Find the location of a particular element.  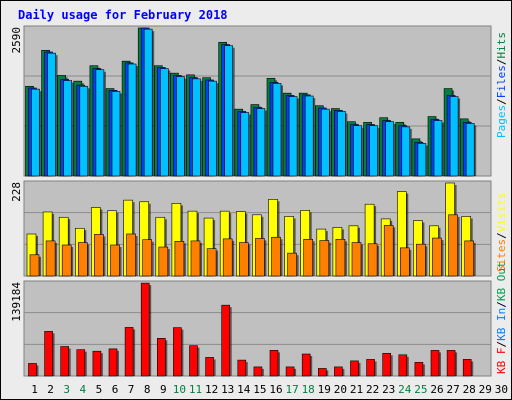

legend-item-pages: Pages is located at coordinates (501, 121).